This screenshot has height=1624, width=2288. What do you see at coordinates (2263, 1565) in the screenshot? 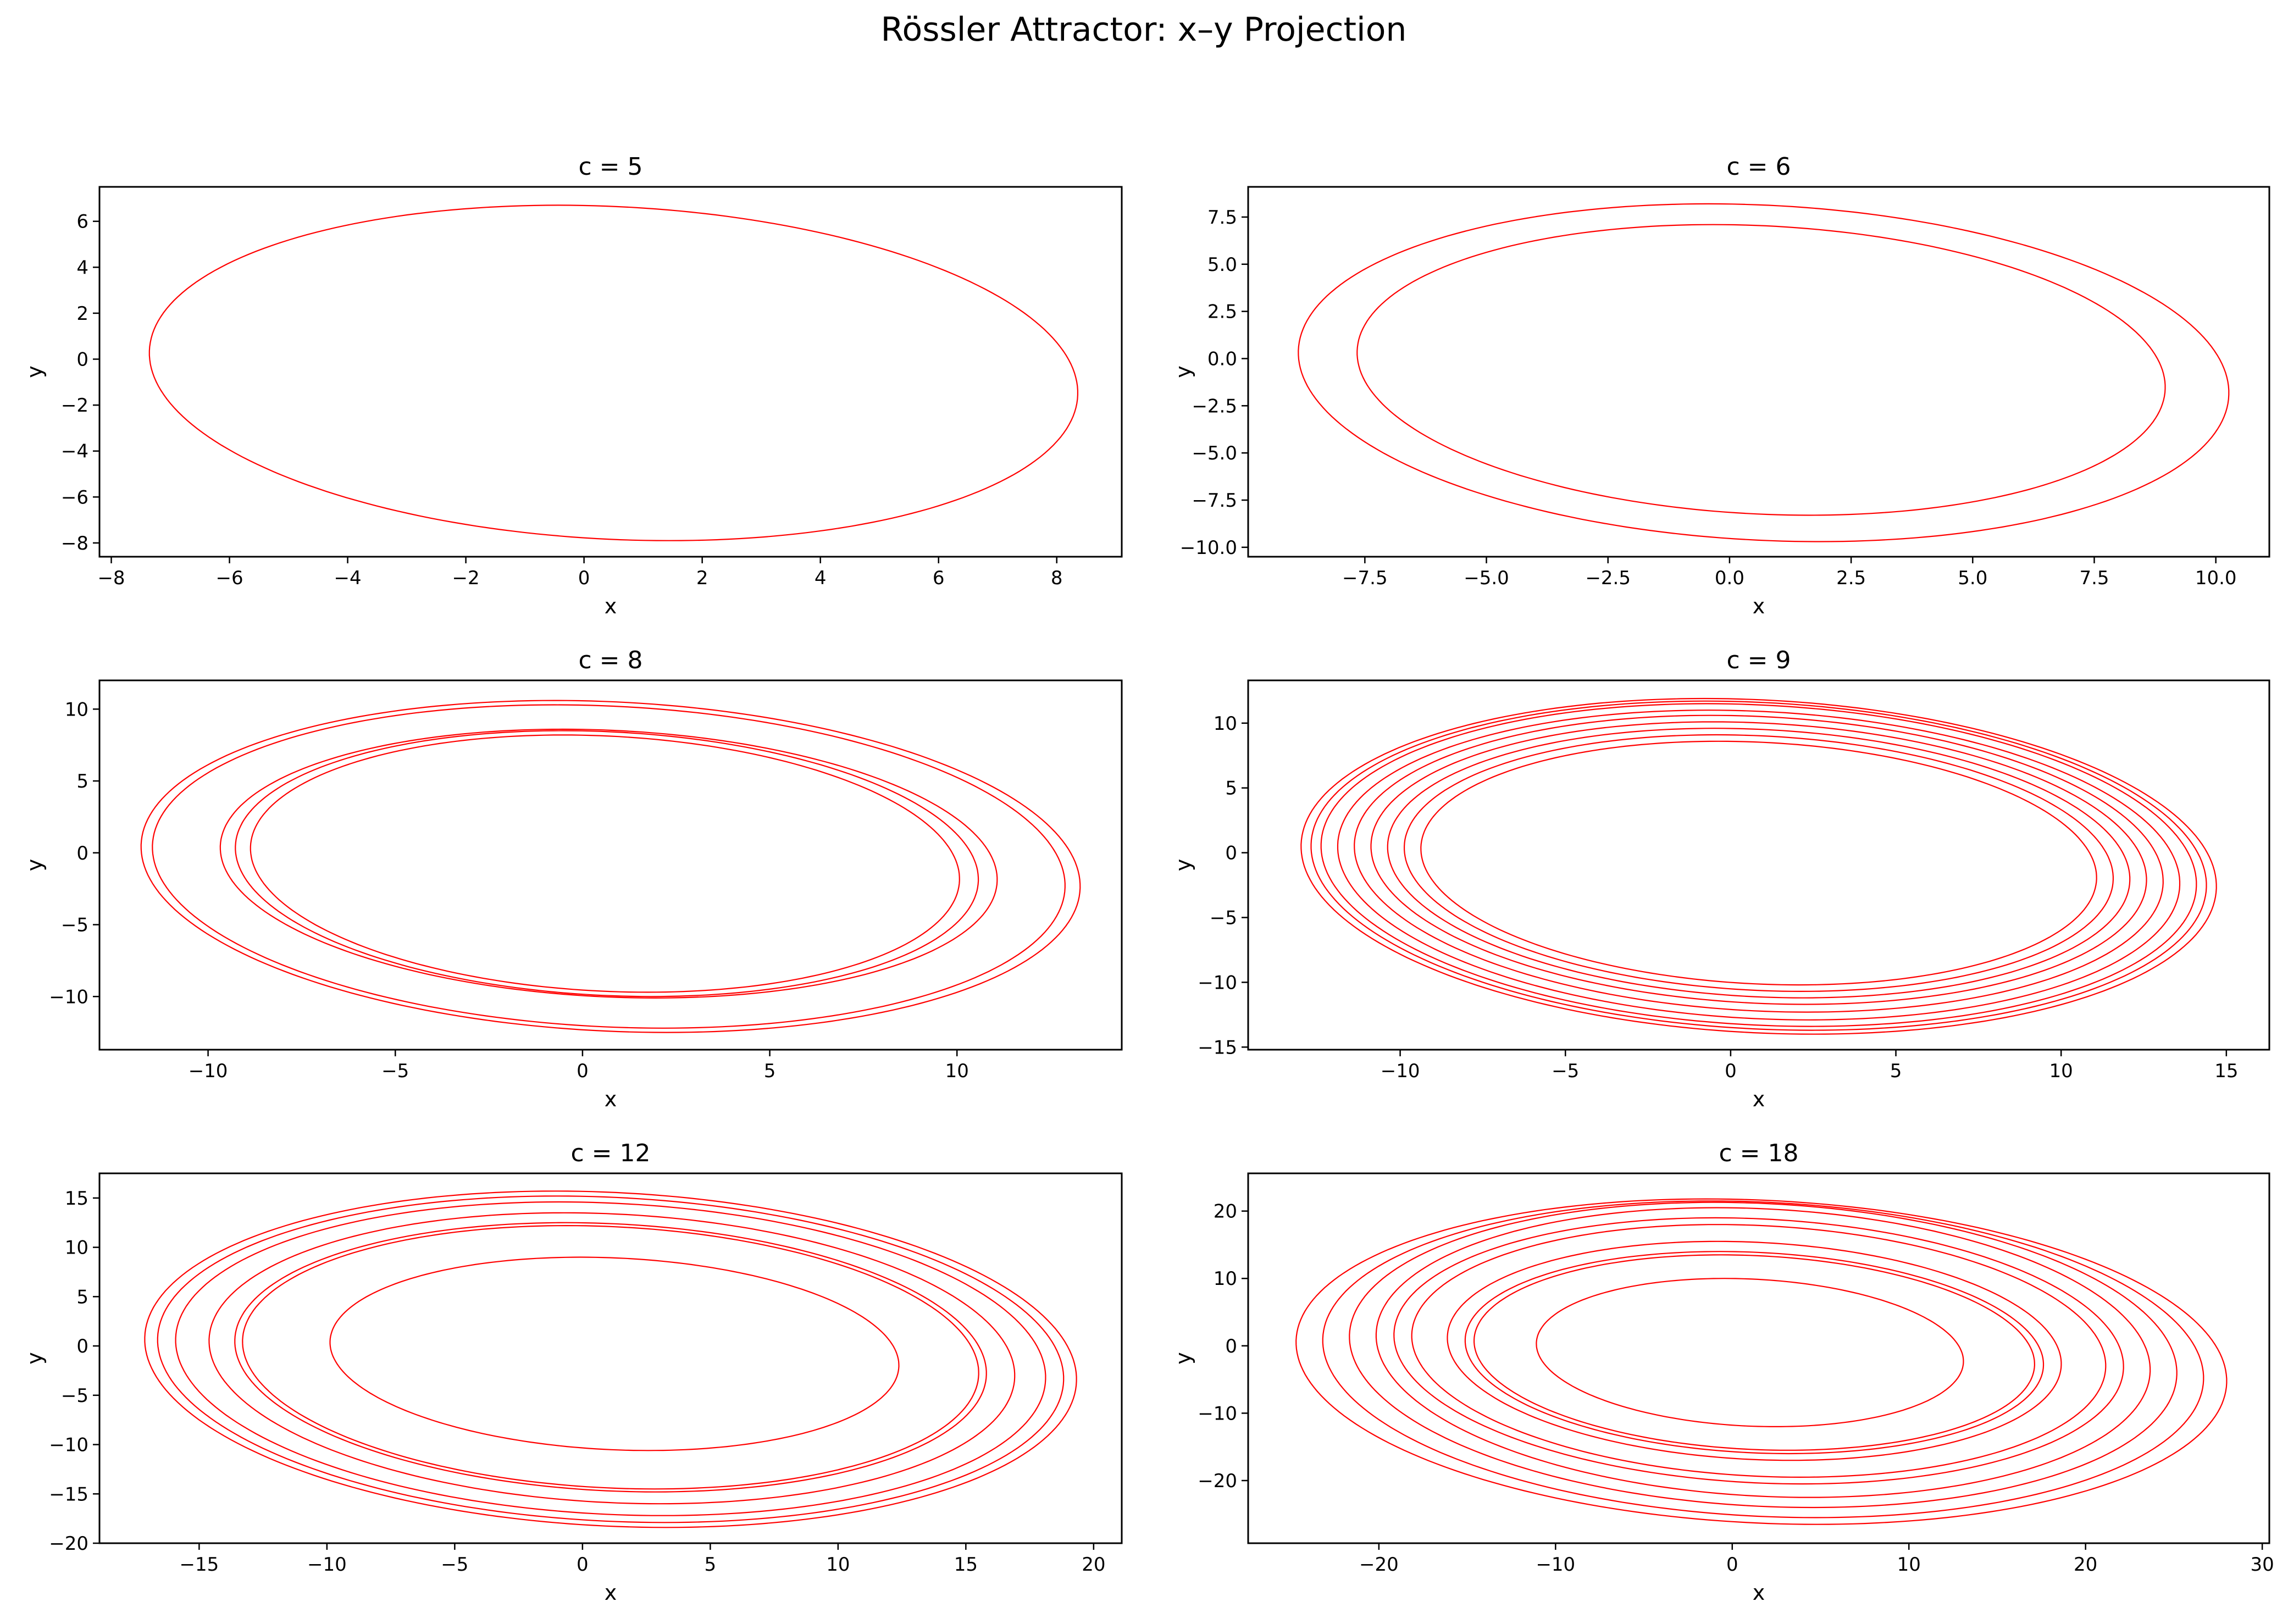
I see `x-tick-label: 30` at bounding box center [2263, 1565].